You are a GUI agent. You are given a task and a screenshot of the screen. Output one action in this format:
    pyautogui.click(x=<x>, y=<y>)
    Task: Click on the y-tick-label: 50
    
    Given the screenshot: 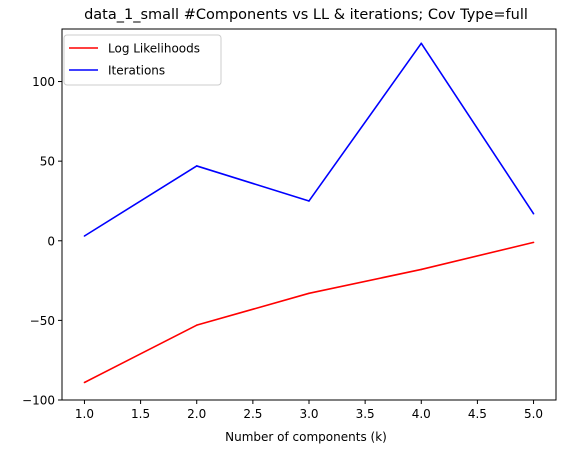 What is the action you would take?
    pyautogui.click(x=47, y=162)
    